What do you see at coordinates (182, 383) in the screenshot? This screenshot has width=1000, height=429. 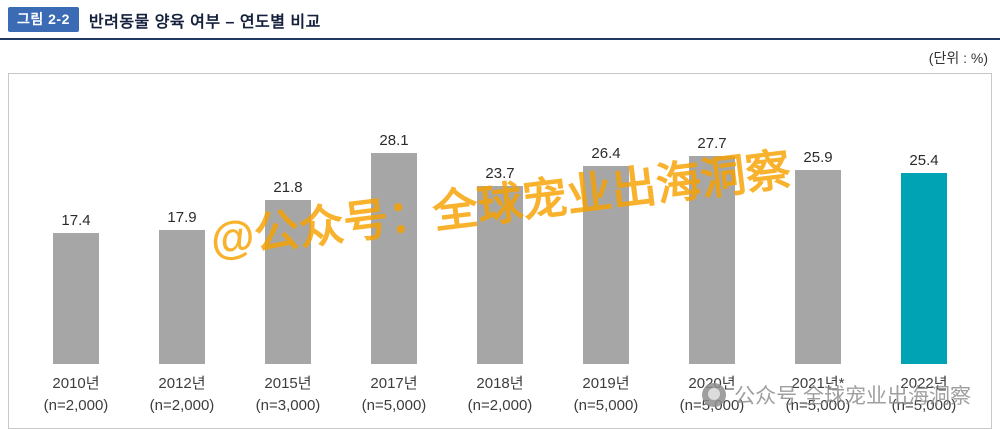 I see `x-axis-year-label: 2012년` at bounding box center [182, 383].